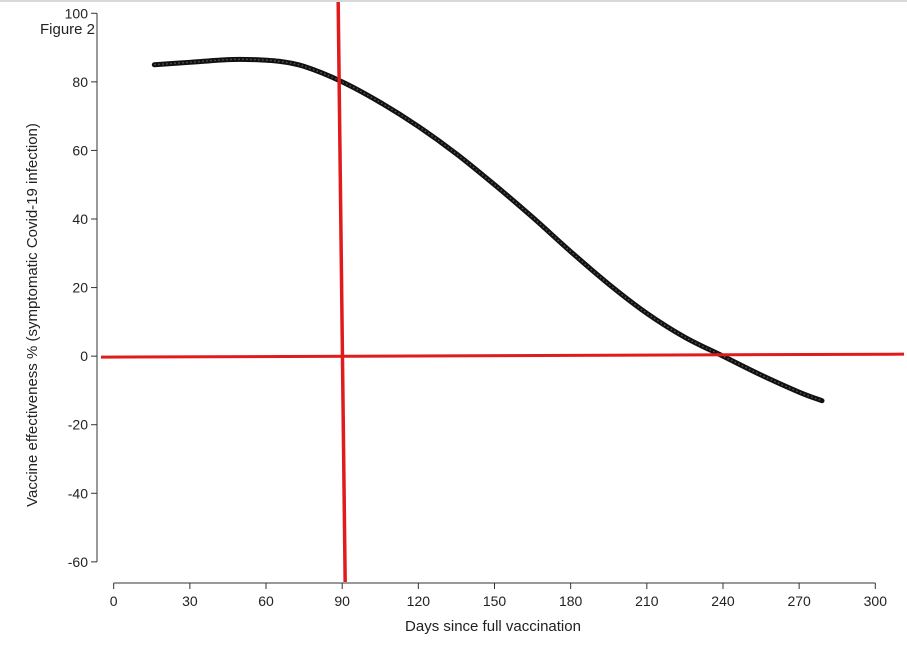  I want to click on y-tick-label: 60, so click(80, 150).